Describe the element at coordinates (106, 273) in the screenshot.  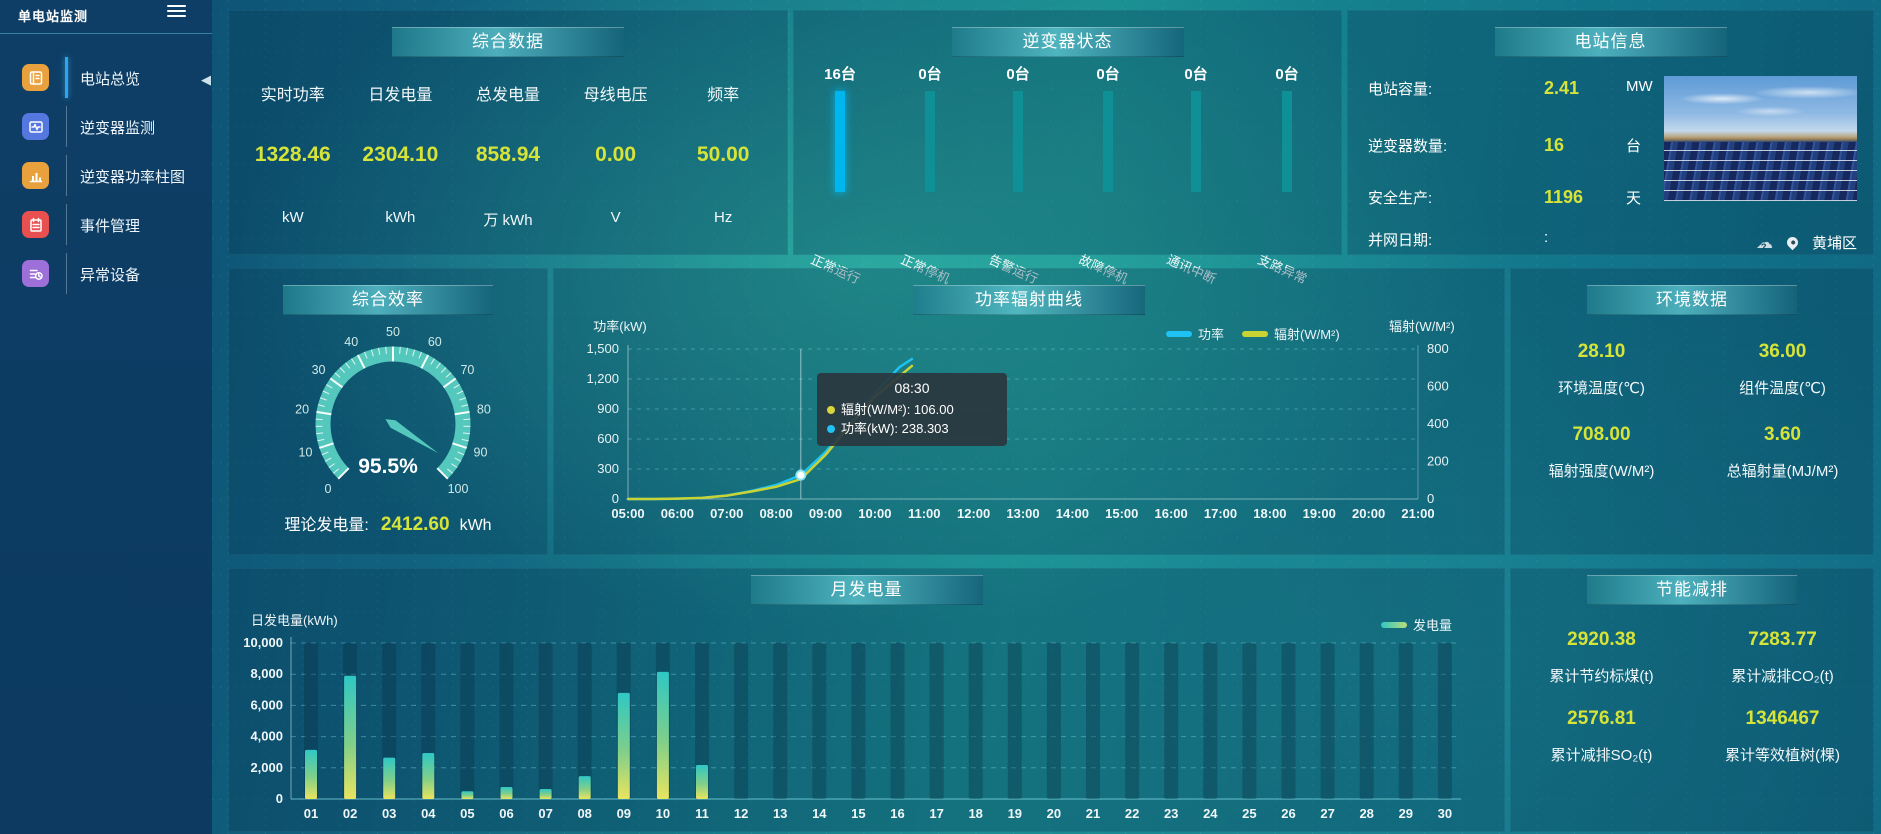
I see `sidebar-item-abnormal-device: 异常设备` at that location.